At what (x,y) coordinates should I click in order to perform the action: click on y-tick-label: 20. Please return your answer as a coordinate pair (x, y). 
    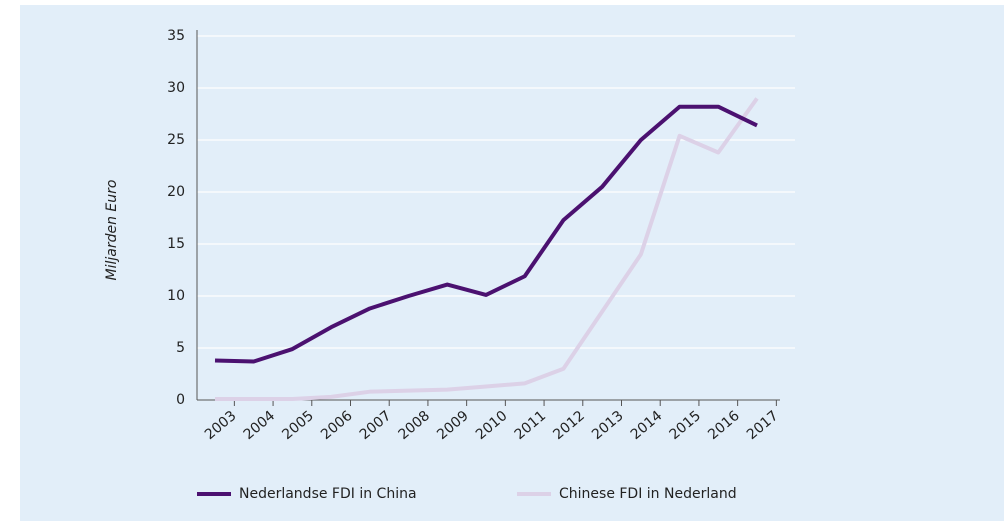
    Looking at the image, I should click on (176, 192).